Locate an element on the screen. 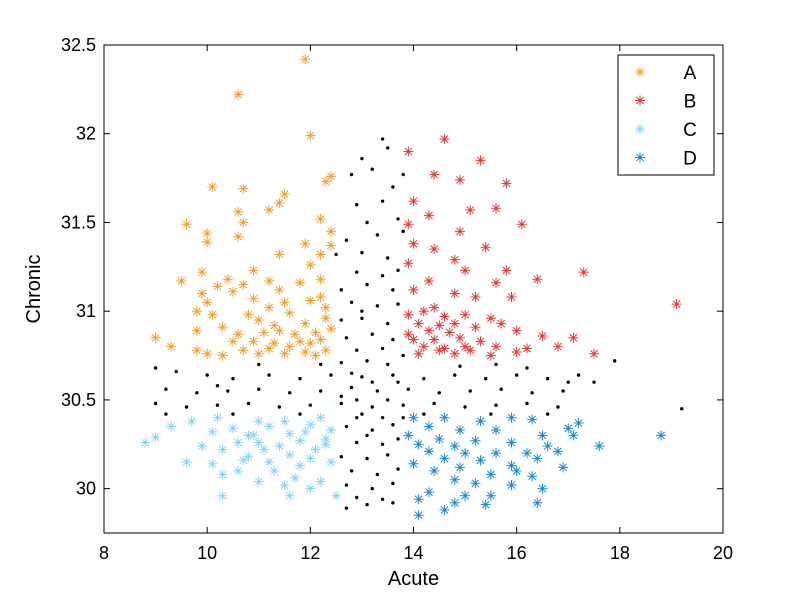 The image size is (800, 604). y-axis-label: Chronic is located at coordinates (34, 289).